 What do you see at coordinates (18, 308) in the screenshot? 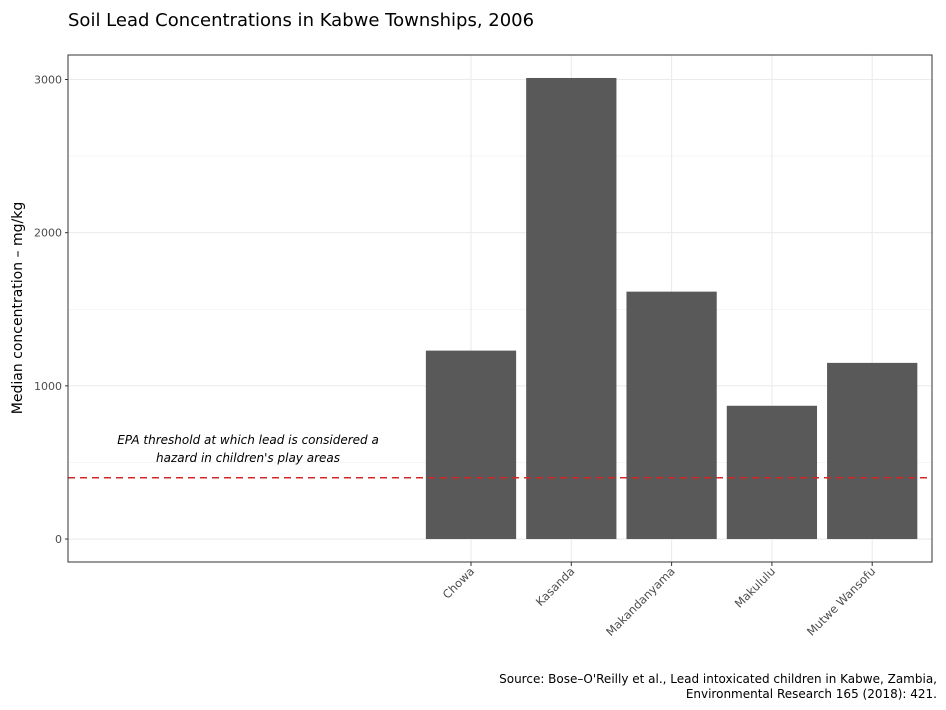
I see `y-axis-label: Median concentration – mg/kg` at bounding box center [18, 308].